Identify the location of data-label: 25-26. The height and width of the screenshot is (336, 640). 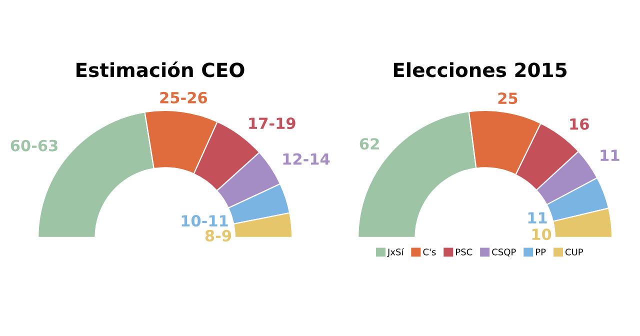
(184, 98).